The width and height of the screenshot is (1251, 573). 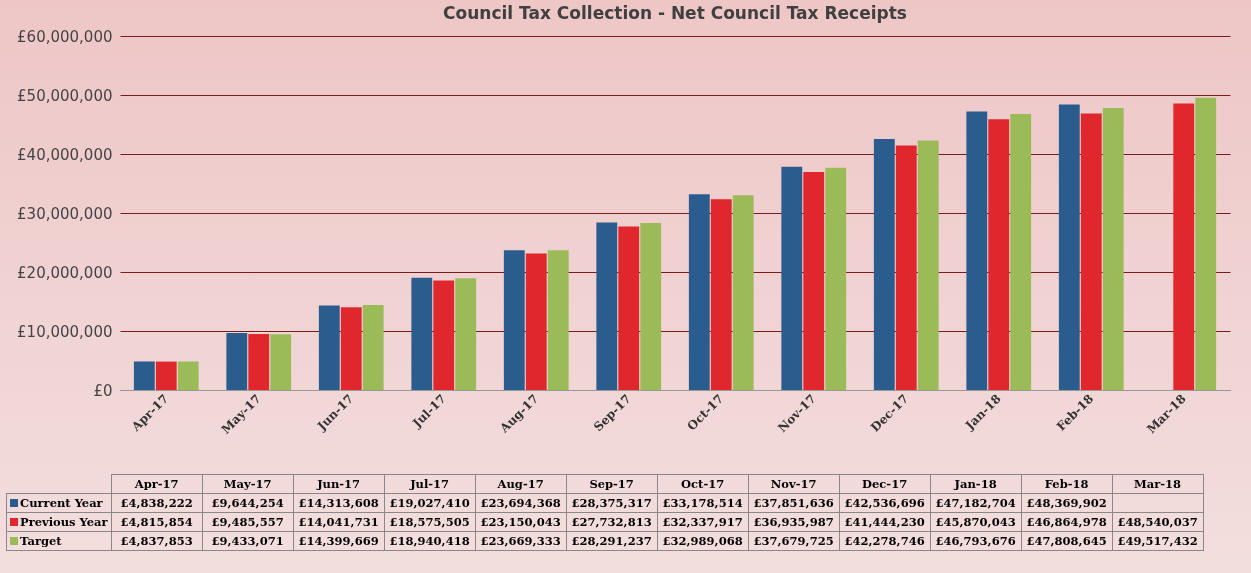 I want to click on y-tick-label: £10,000,000, so click(x=65, y=331).